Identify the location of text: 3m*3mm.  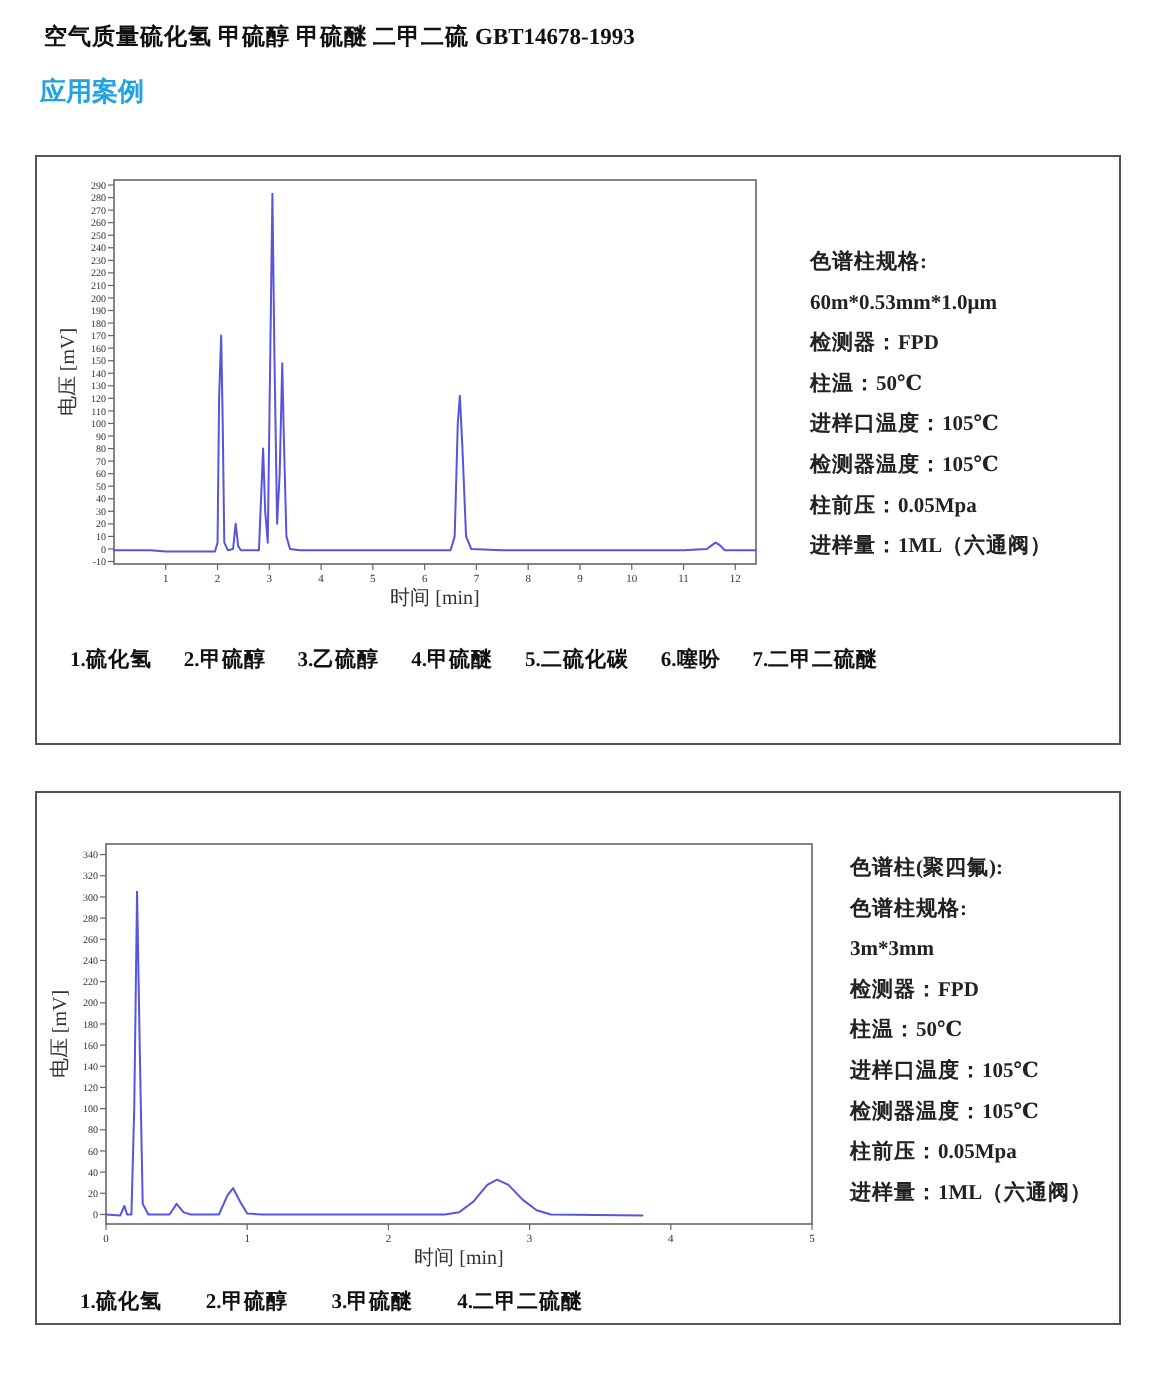
(892, 950).